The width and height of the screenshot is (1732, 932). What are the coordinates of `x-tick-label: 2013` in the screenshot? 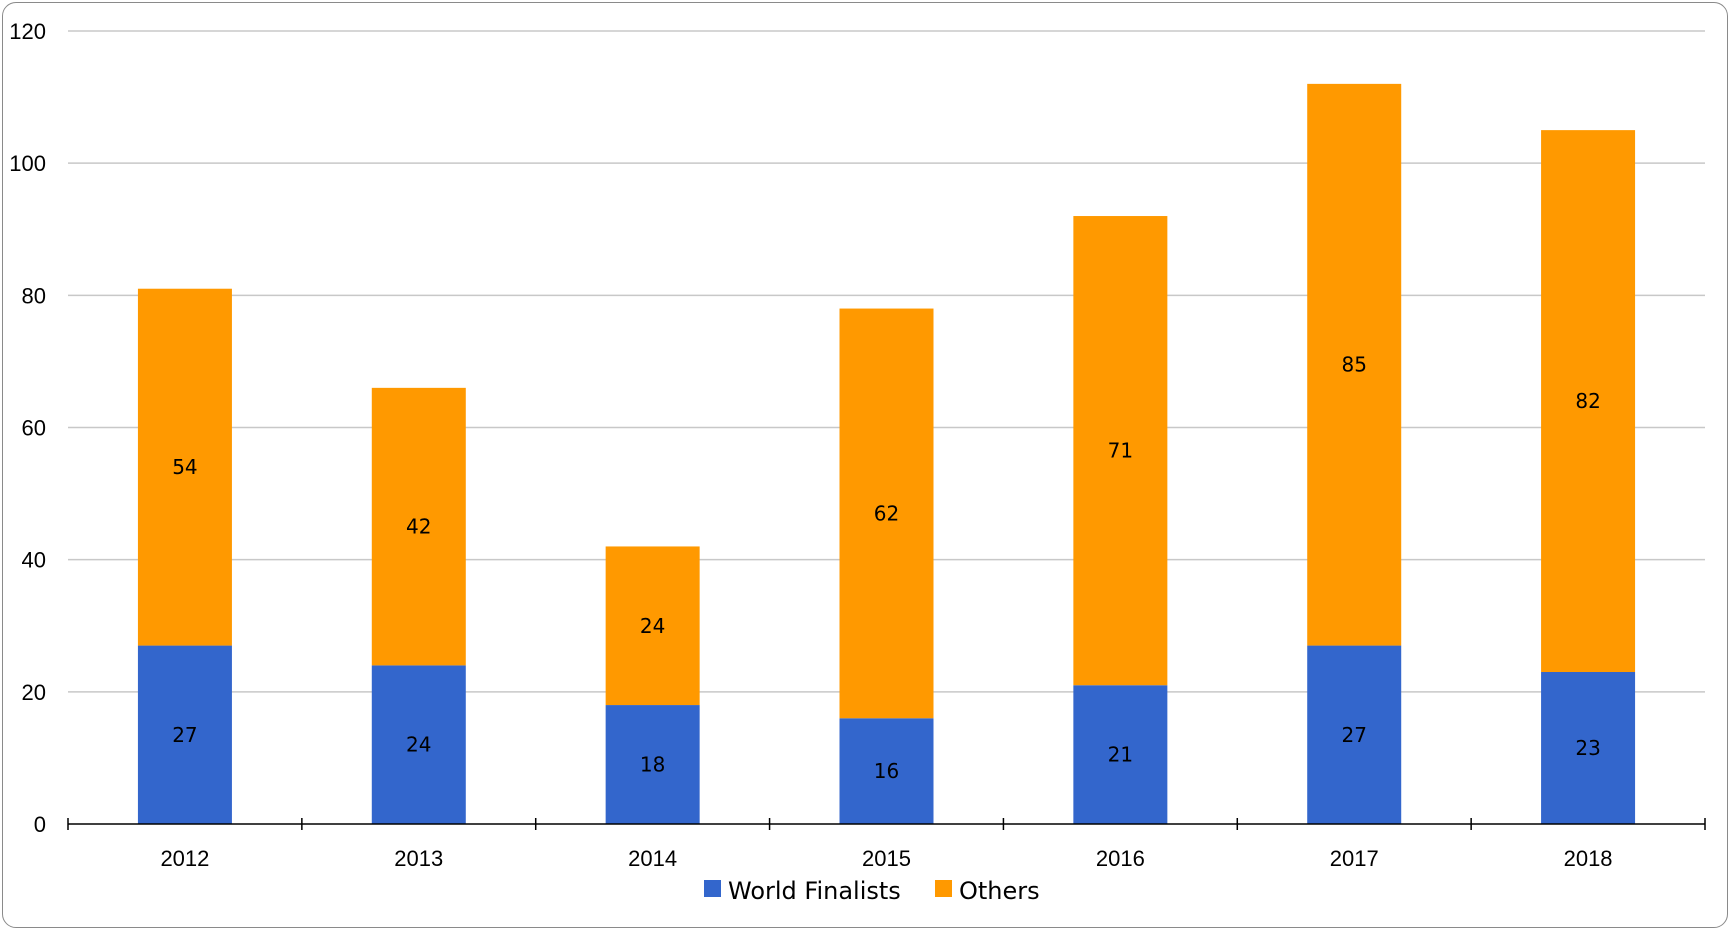 It's located at (418, 858).